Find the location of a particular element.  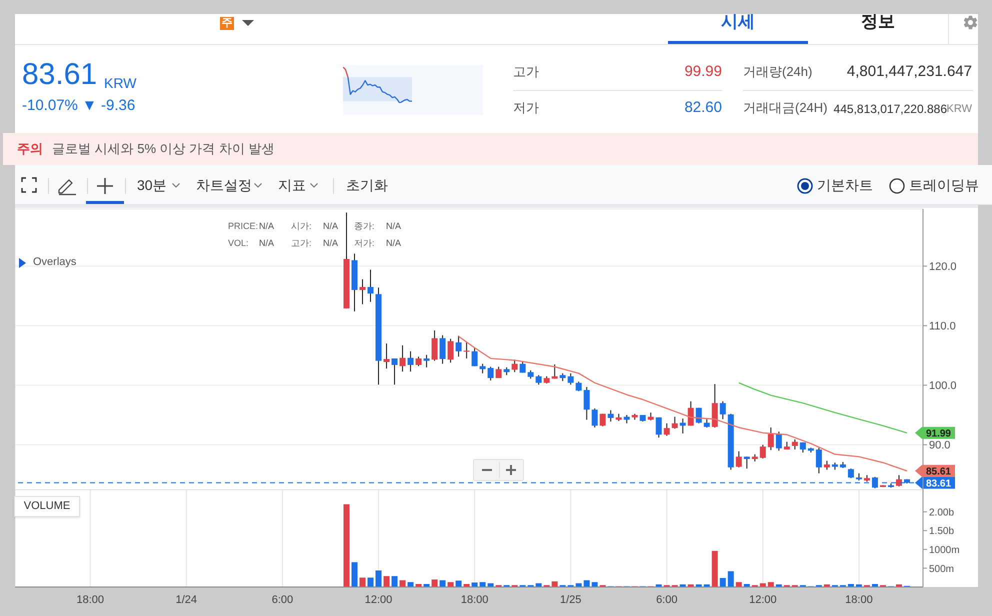

y-tick-label: 120.0 is located at coordinates (943, 267).